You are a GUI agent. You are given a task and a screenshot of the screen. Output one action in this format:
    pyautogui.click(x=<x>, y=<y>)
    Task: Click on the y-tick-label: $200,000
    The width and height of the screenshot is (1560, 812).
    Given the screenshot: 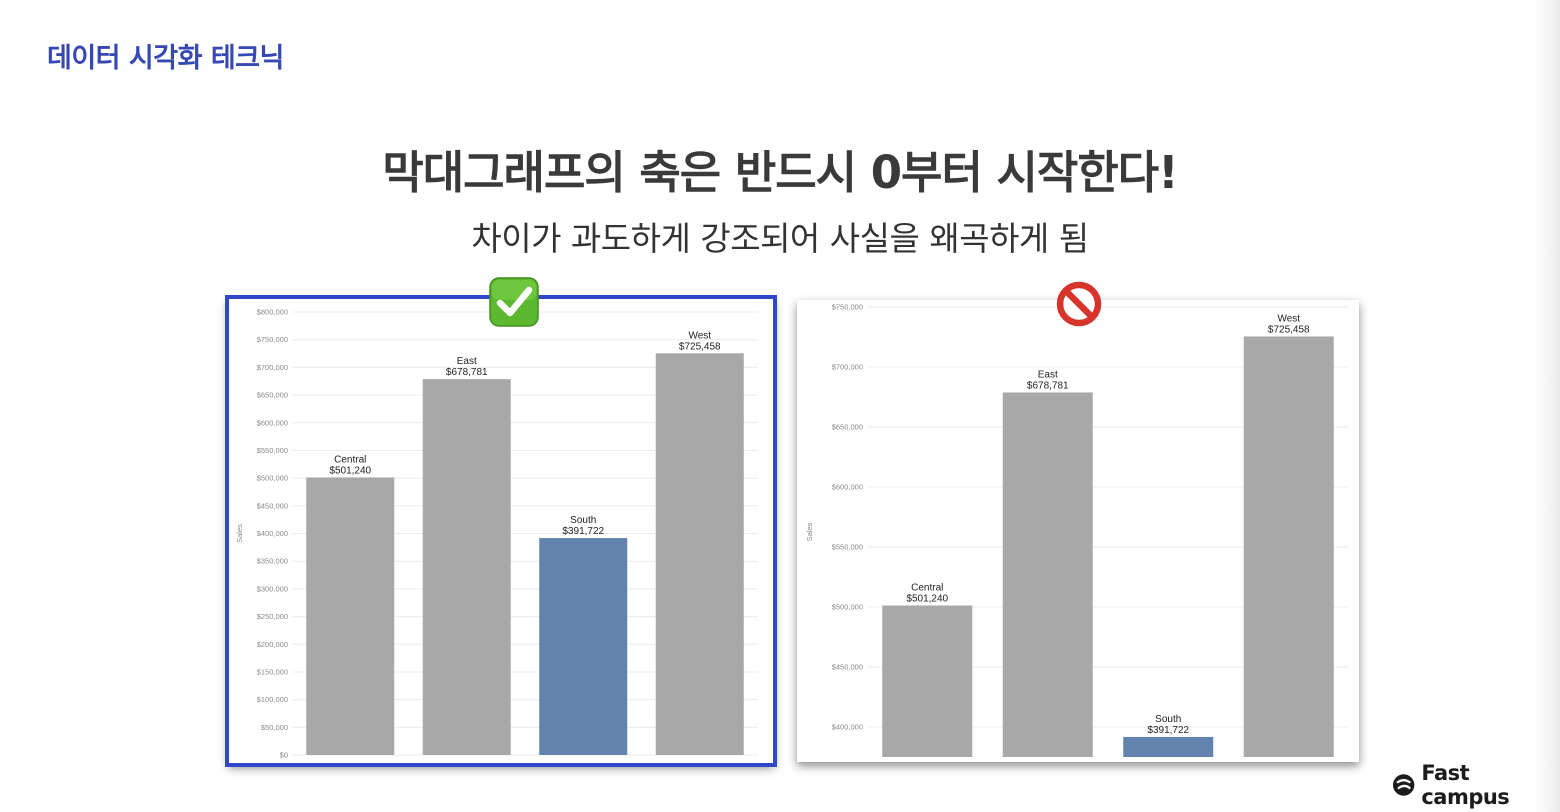 What is the action you would take?
    pyautogui.click(x=272, y=644)
    